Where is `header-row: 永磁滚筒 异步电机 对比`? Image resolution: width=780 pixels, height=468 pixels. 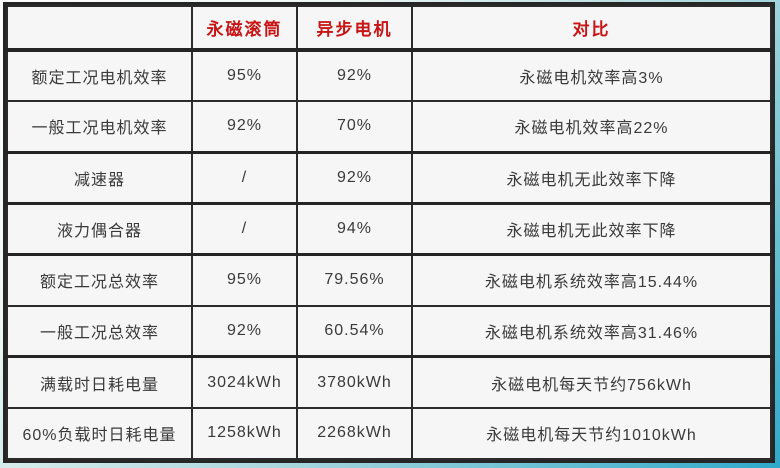 header-row: 永磁滚筒 异步电机 对比 is located at coordinates (389, 28).